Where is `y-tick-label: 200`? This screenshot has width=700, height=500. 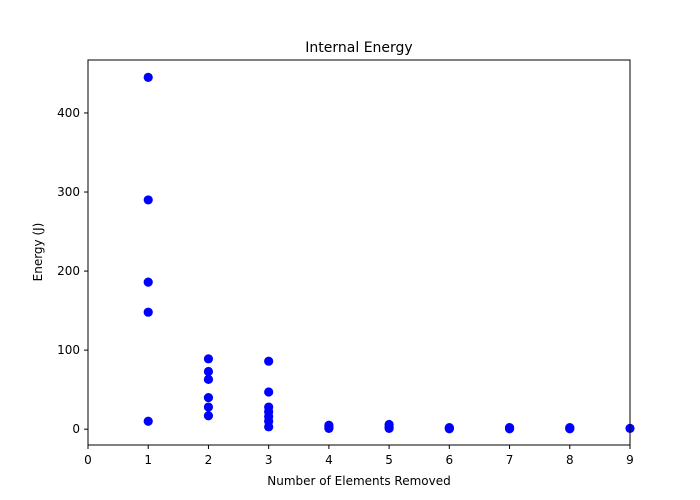
y-tick-label: 200 is located at coordinates (68, 271).